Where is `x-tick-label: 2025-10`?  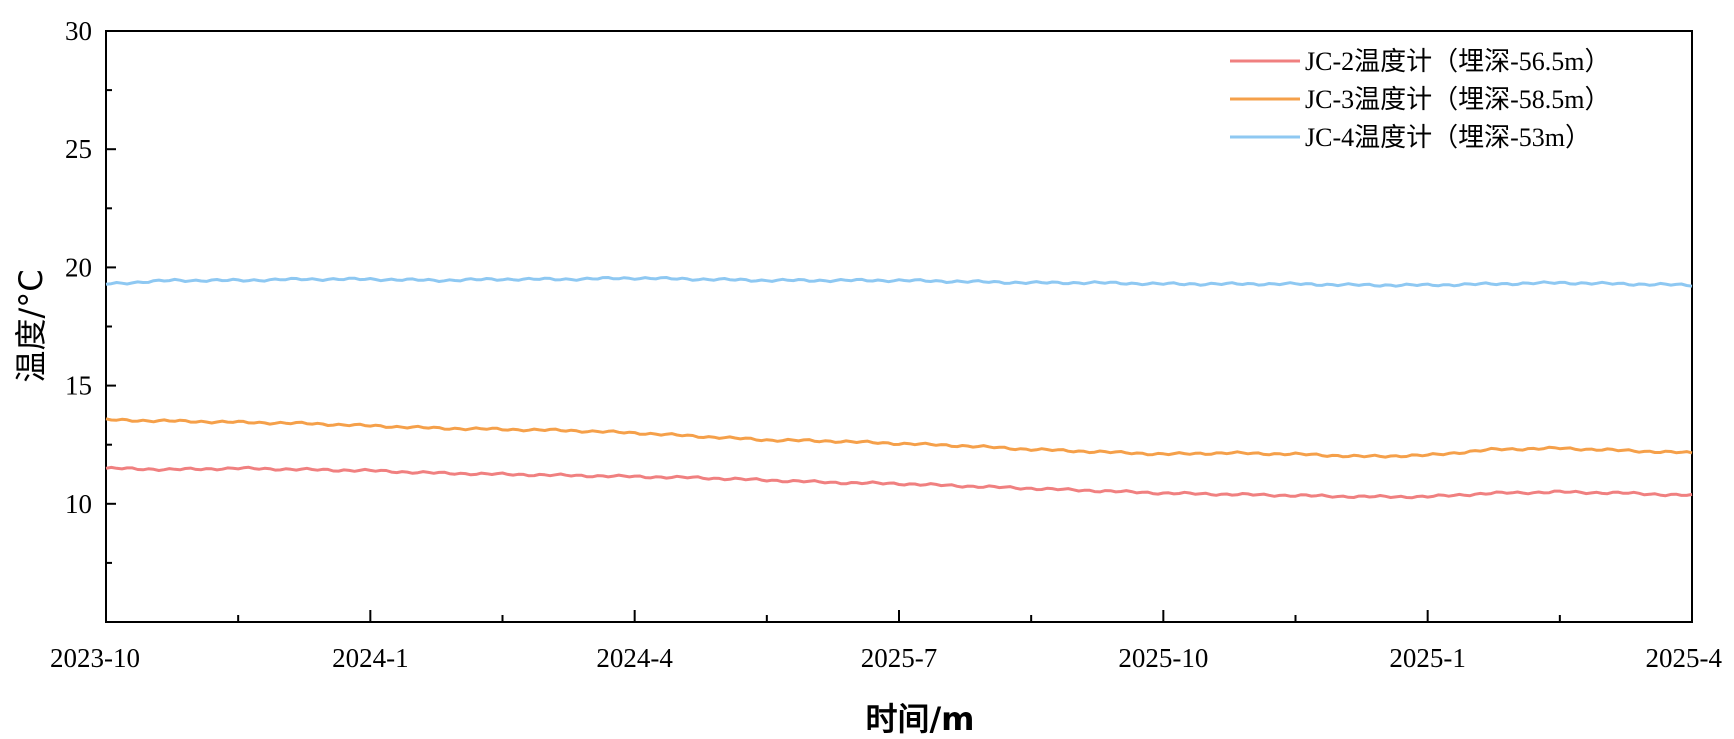
x-tick-label: 2025-10 is located at coordinates (1163, 658).